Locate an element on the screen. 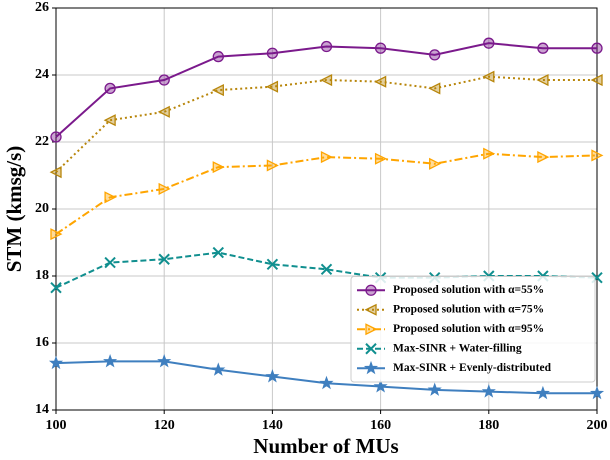  x-tick-label: 160 is located at coordinates (380, 425).